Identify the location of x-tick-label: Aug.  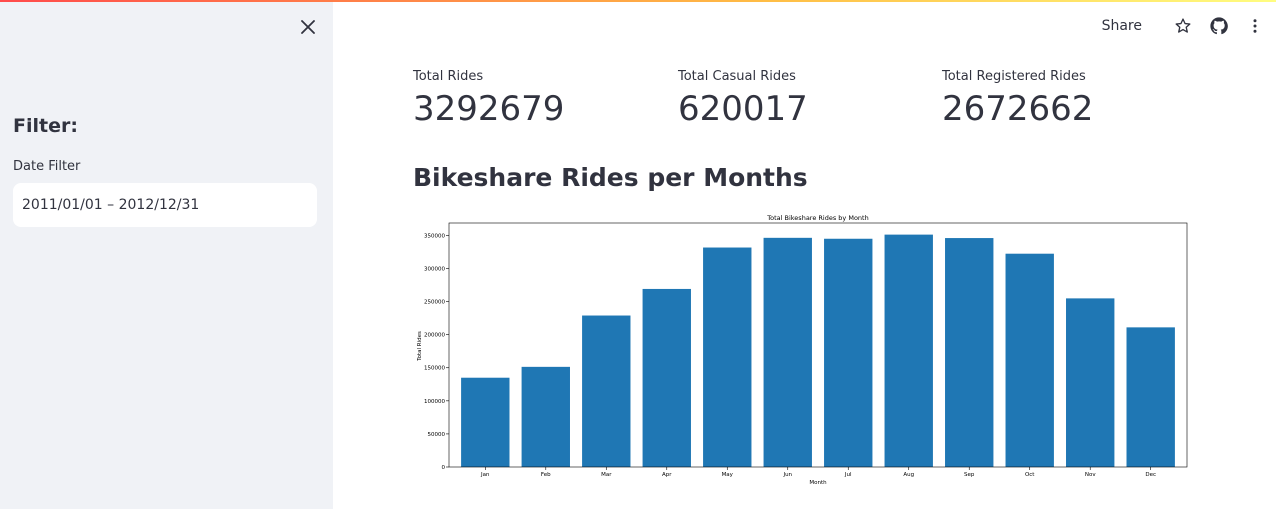
(908, 475).